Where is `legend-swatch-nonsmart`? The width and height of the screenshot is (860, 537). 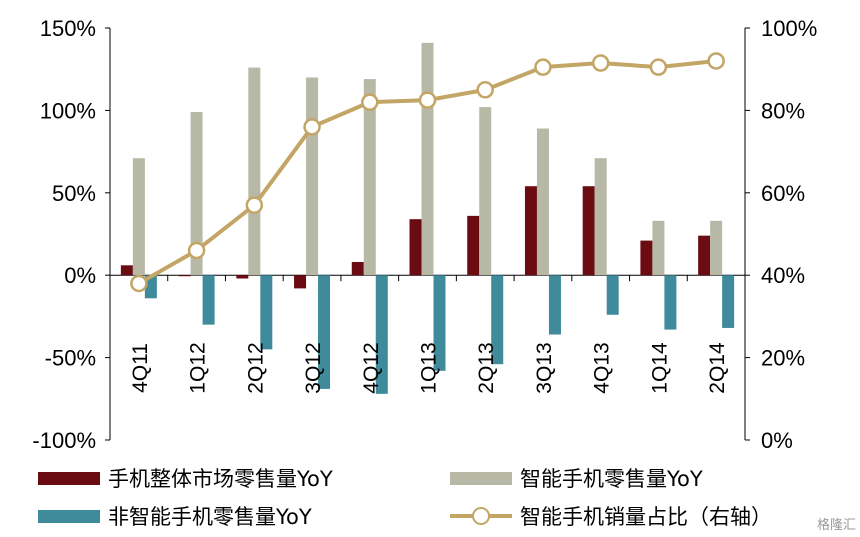
legend-swatch-nonsmart is located at coordinates (69, 516).